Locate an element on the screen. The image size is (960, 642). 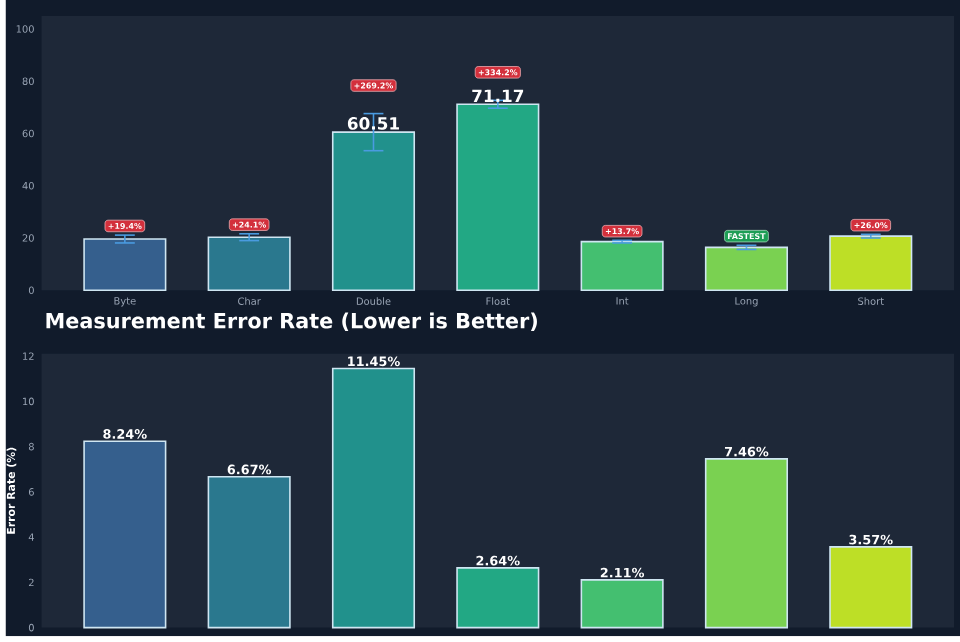
data-label: 71.17 is located at coordinates (498, 96).